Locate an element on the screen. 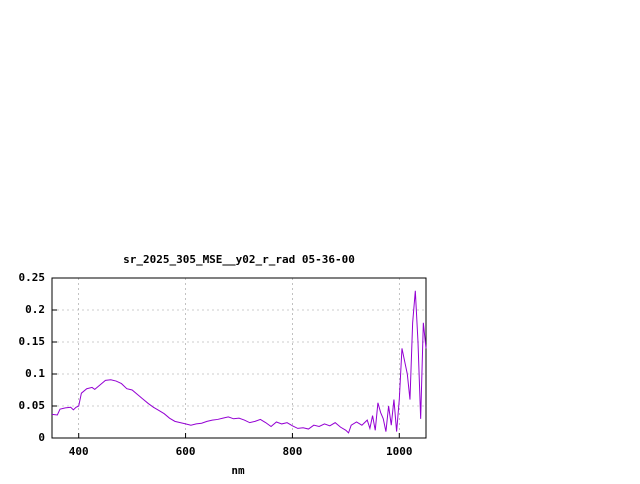  x-tick-label: 800 is located at coordinates (292, 451).